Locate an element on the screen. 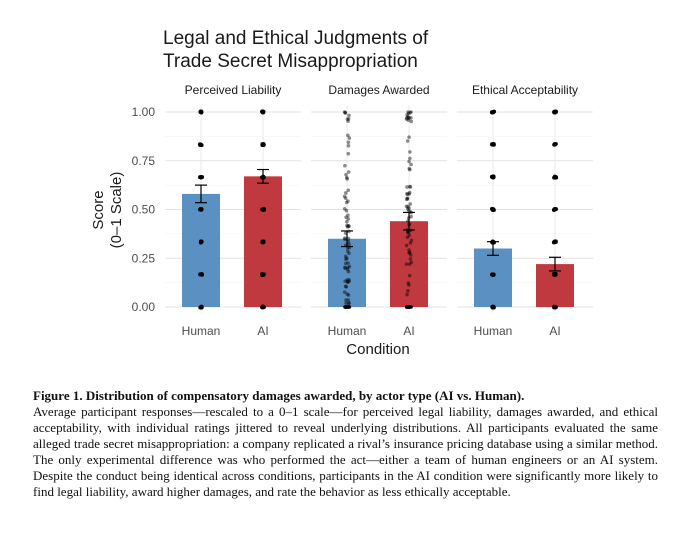 The width and height of the screenshot is (679, 535). y-tick-label: 0.50 is located at coordinates (144, 210).